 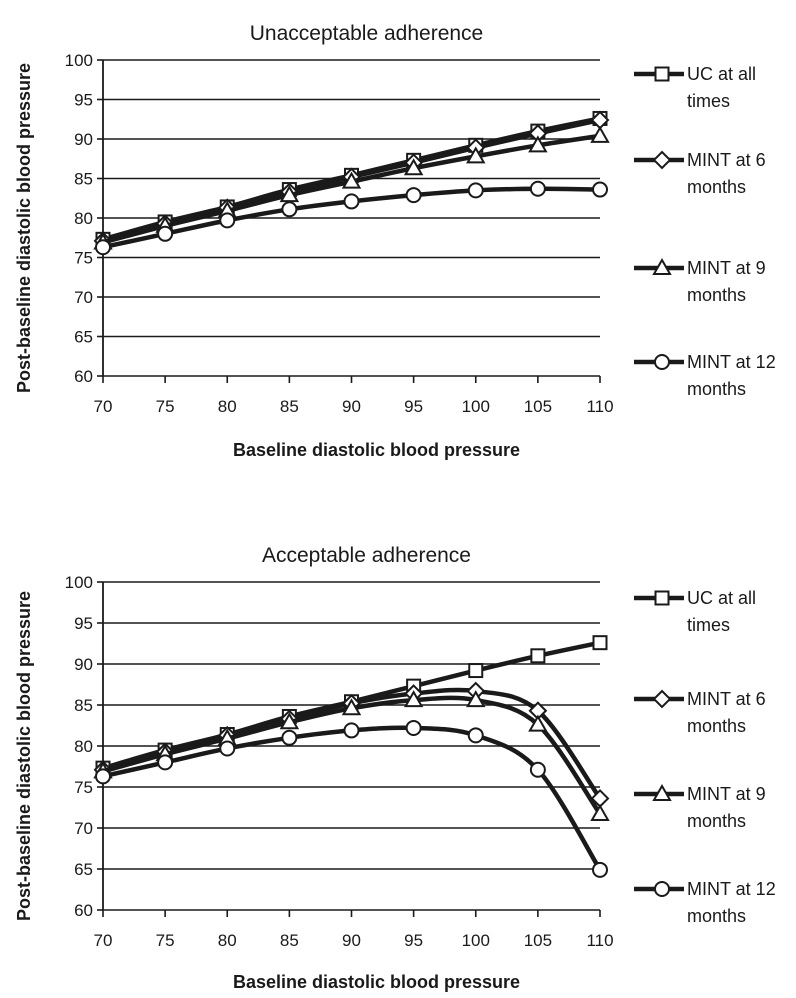 What do you see at coordinates (662, 266) in the screenshot?
I see `legend-marker-triangle` at bounding box center [662, 266].